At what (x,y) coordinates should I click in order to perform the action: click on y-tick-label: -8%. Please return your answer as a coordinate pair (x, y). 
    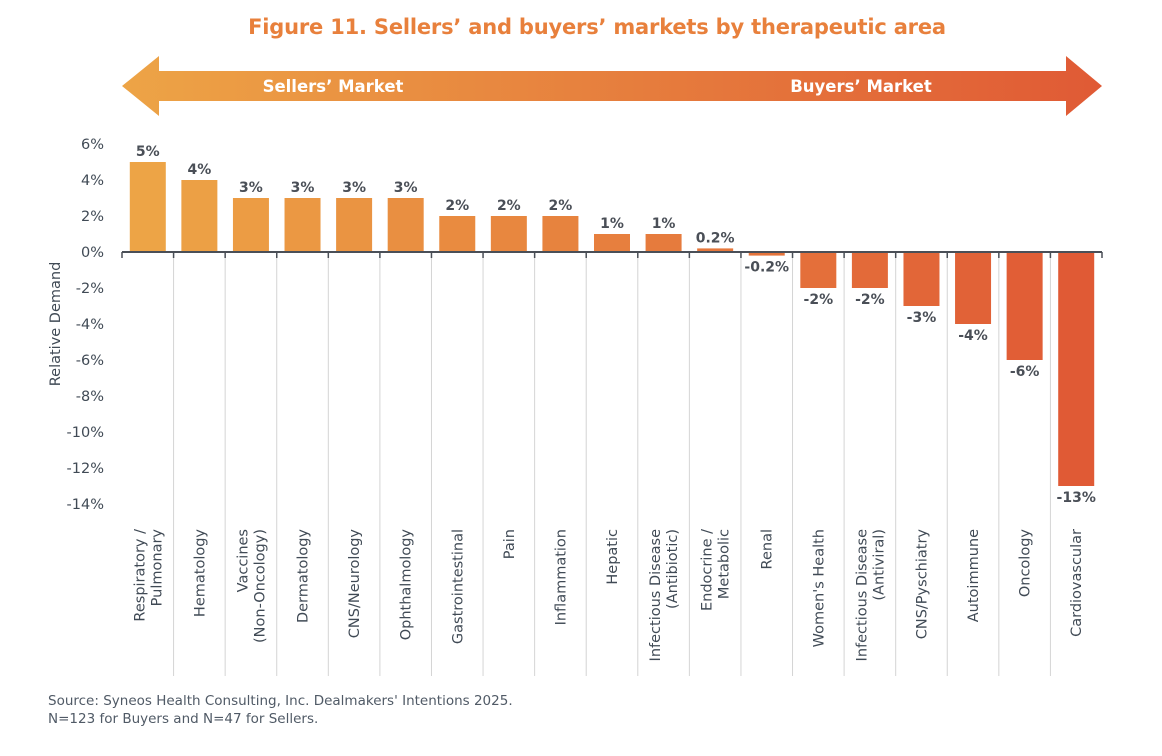
    Looking at the image, I should click on (90, 397).